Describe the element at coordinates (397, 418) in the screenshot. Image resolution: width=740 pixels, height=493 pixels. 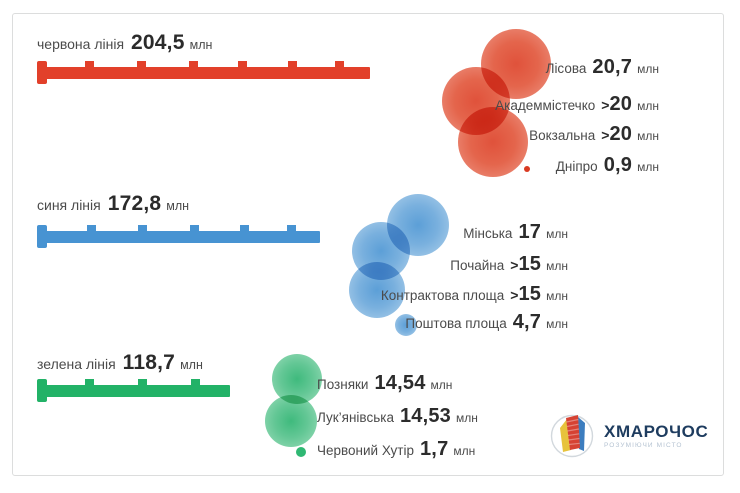
I see `station-row-lukianivska: Лук’янівська 14,53 млн` at that location.